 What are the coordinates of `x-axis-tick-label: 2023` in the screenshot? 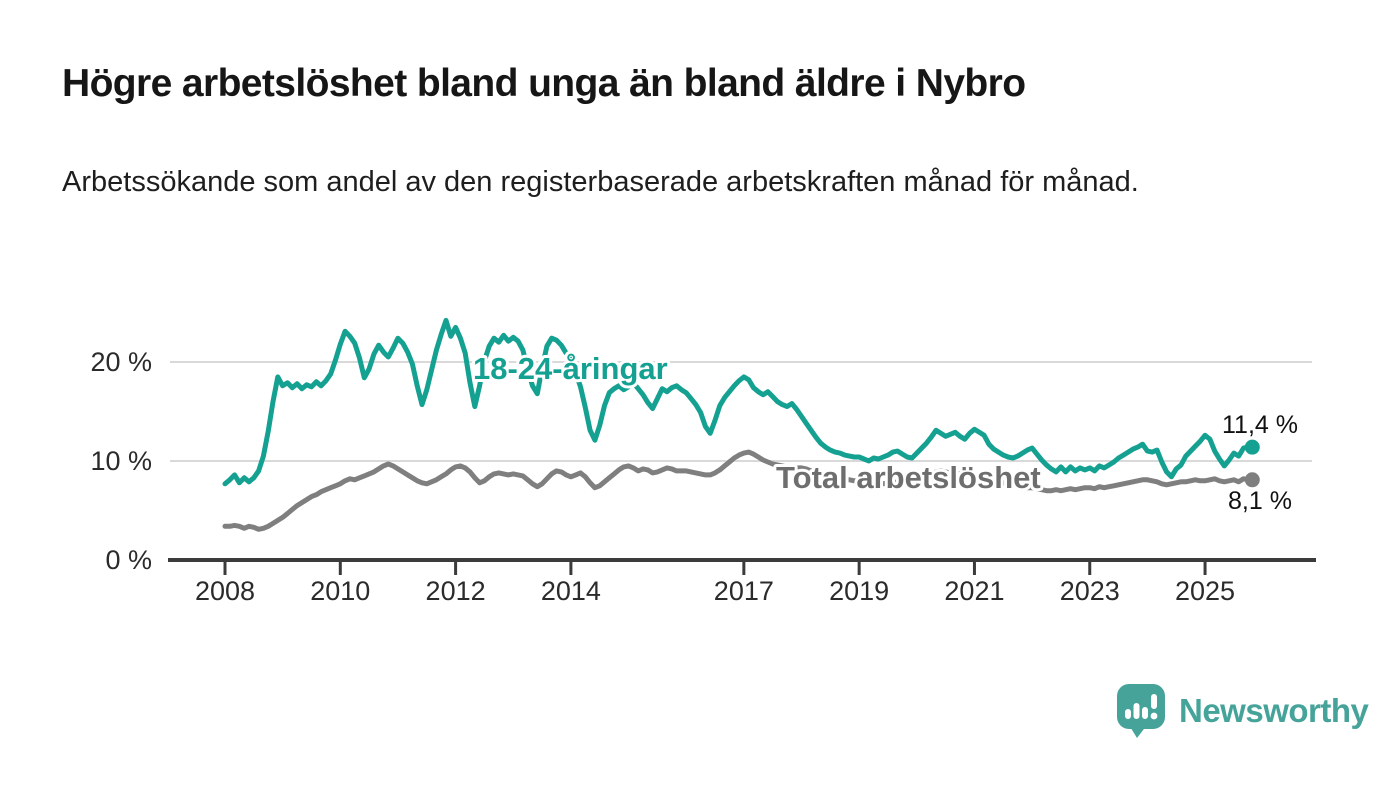 It's located at (1090, 591).